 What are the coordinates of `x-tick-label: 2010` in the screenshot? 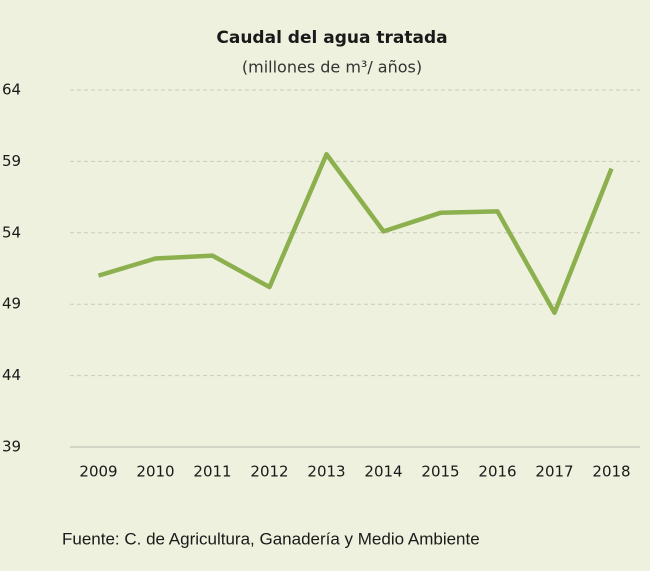 It's located at (155, 472).